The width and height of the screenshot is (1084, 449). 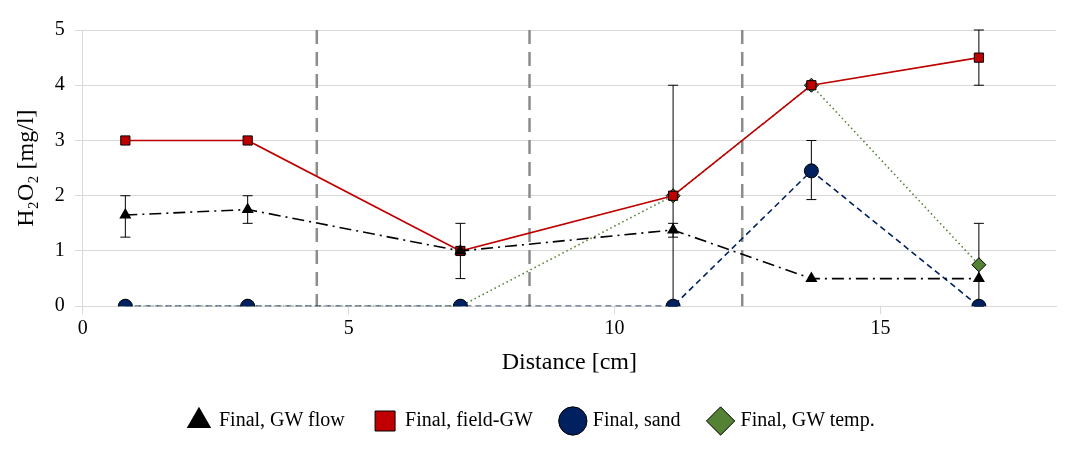 What do you see at coordinates (59, 304) in the screenshot?
I see `y-tick-label: 0` at bounding box center [59, 304].